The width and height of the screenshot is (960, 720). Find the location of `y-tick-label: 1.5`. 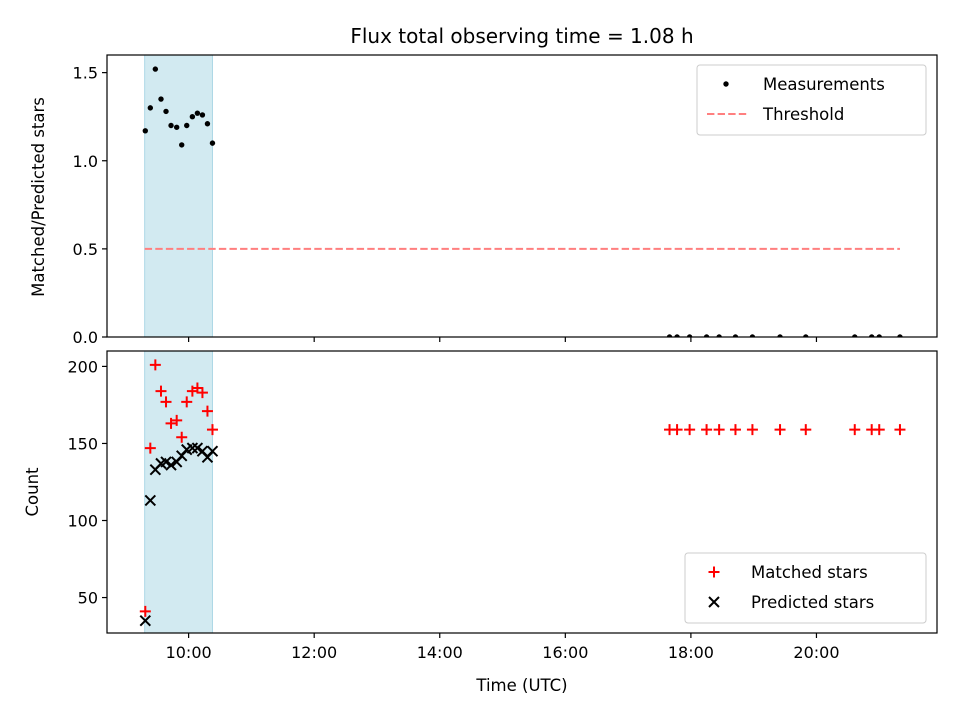

y-tick-label: 1.5 is located at coordinates (85, 73).